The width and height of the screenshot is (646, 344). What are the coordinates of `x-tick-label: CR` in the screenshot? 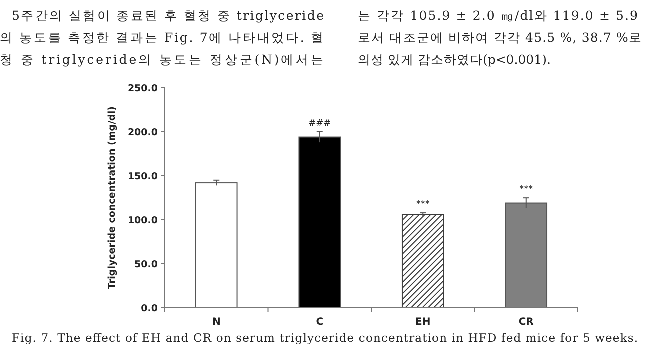 It's located at (526, 322).